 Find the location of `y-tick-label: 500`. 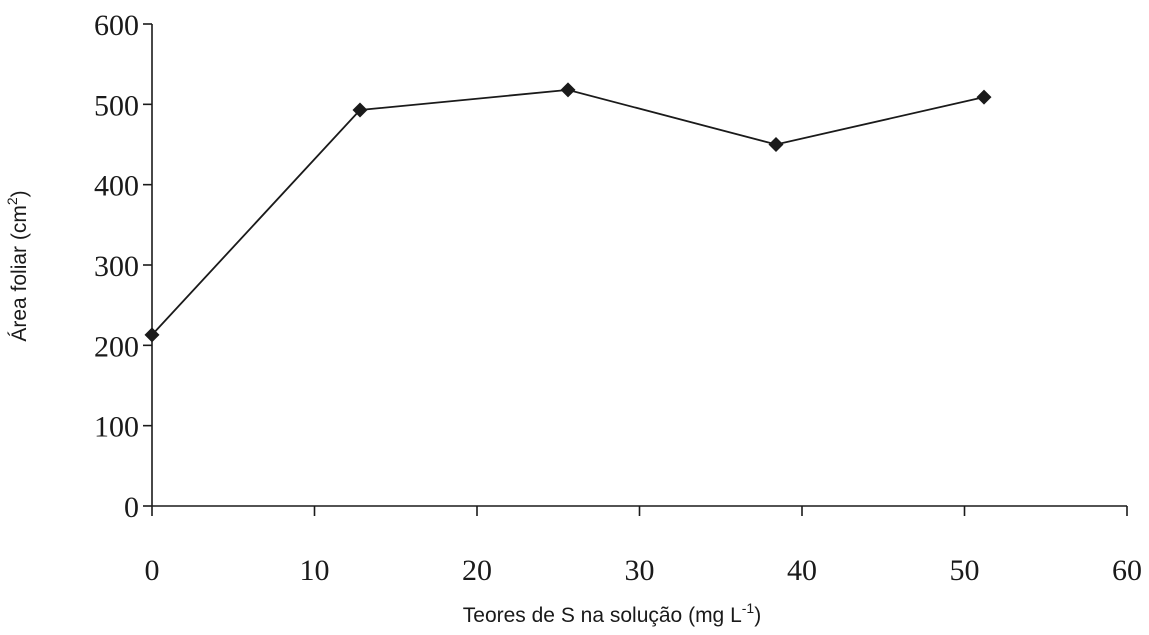

y-tick-label: 500 is located at coordinates (116, 105).